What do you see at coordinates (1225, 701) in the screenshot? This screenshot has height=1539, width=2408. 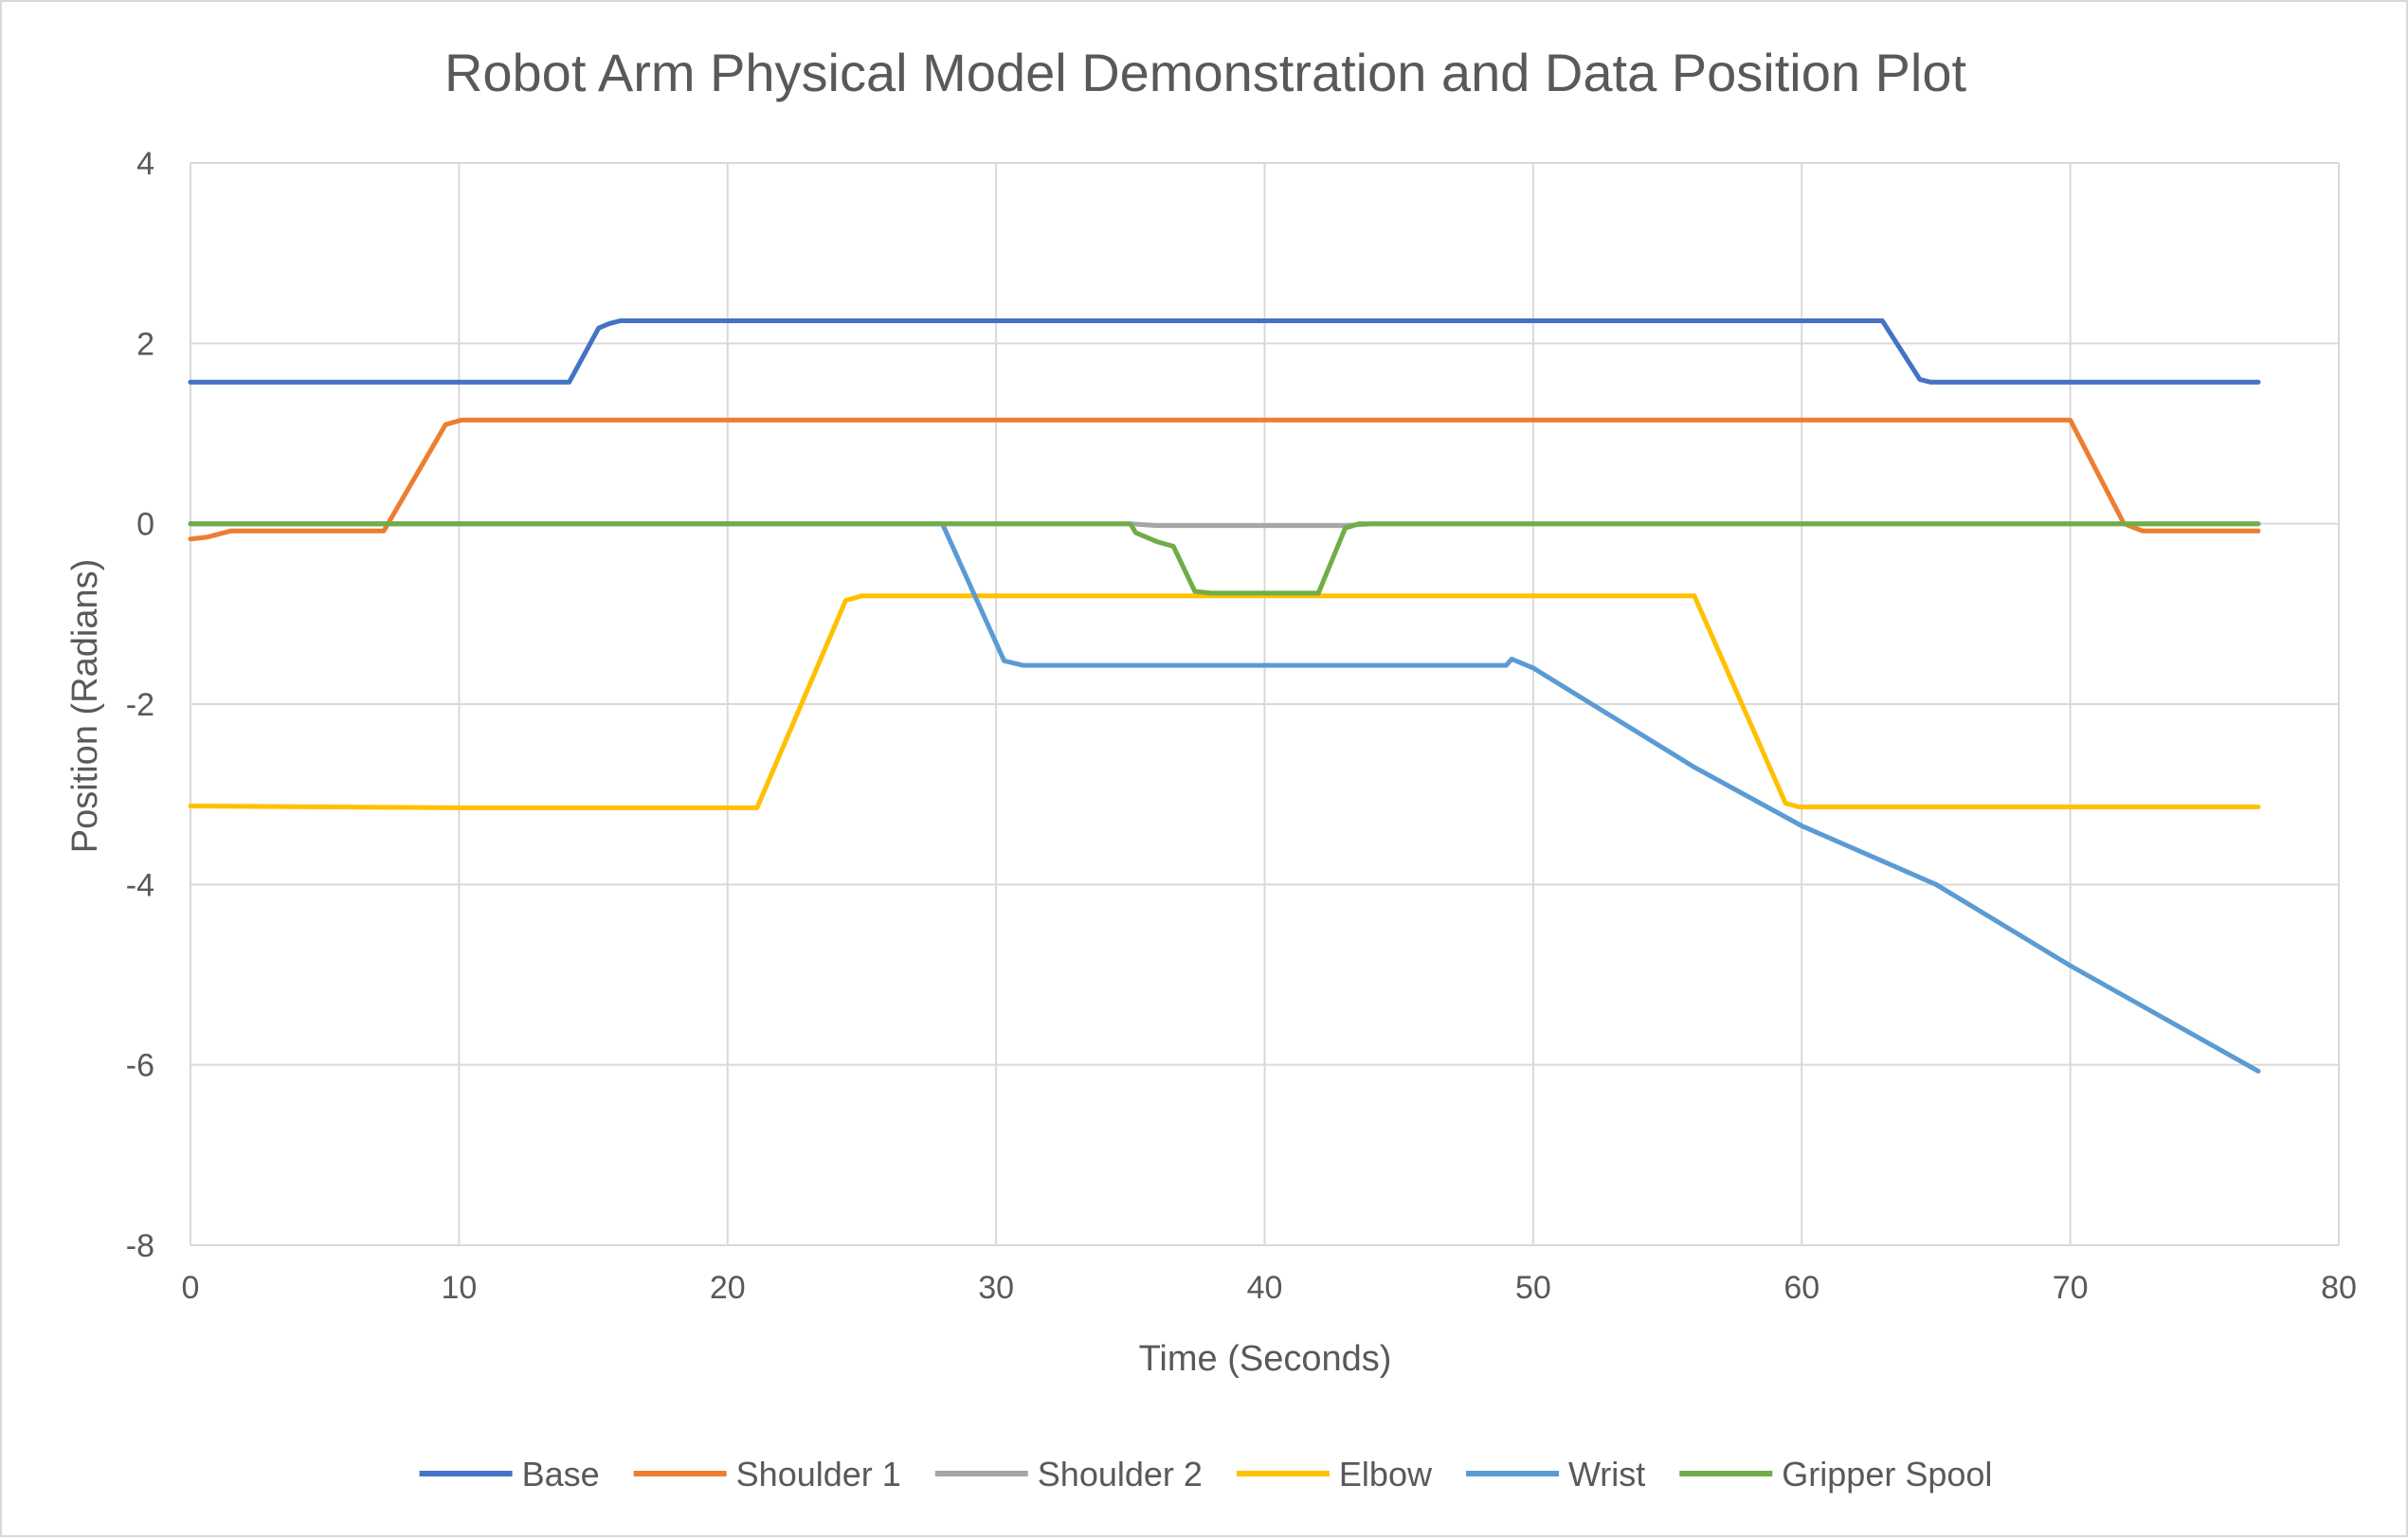 I see `series-line-elbow` at bounding box center [1225, 701].